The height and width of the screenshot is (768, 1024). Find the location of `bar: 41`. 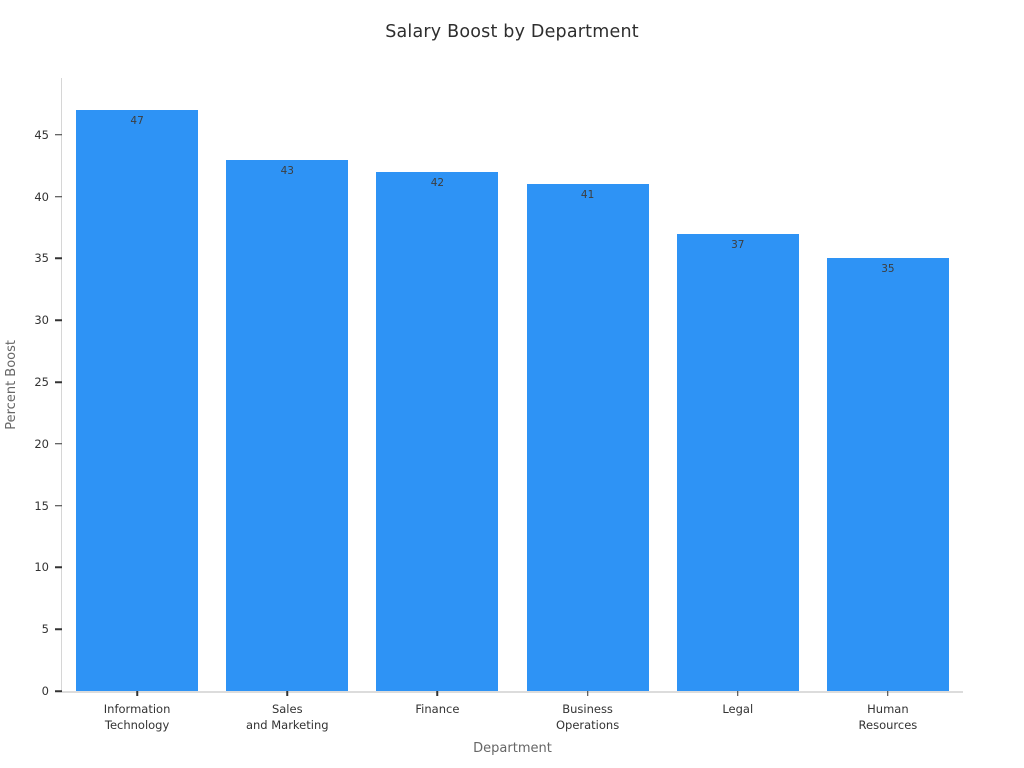

bar: 41 is located at coordinates (587, 437).